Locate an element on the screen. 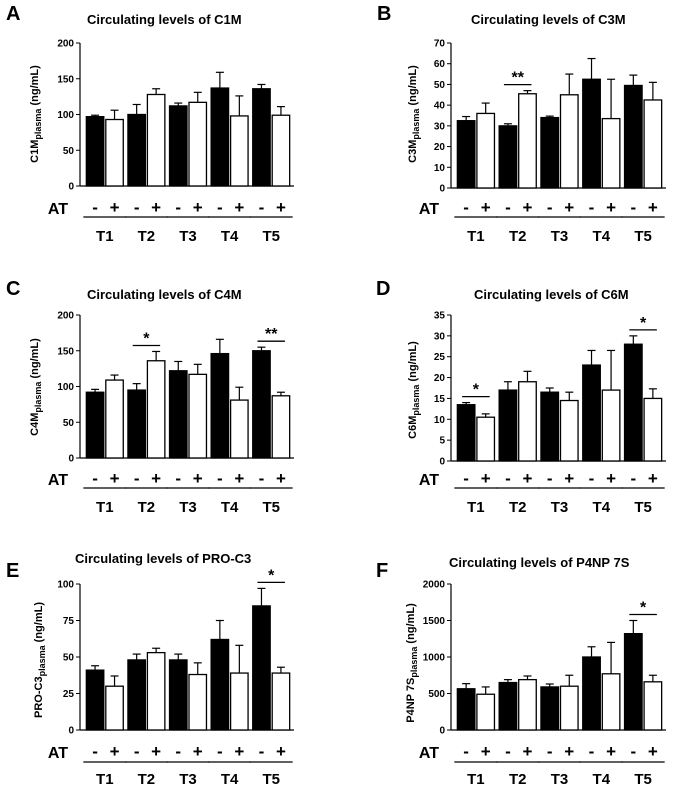 This screenshot has height=798, width=682. group-label: T2 is located at coordinates (518, 779).